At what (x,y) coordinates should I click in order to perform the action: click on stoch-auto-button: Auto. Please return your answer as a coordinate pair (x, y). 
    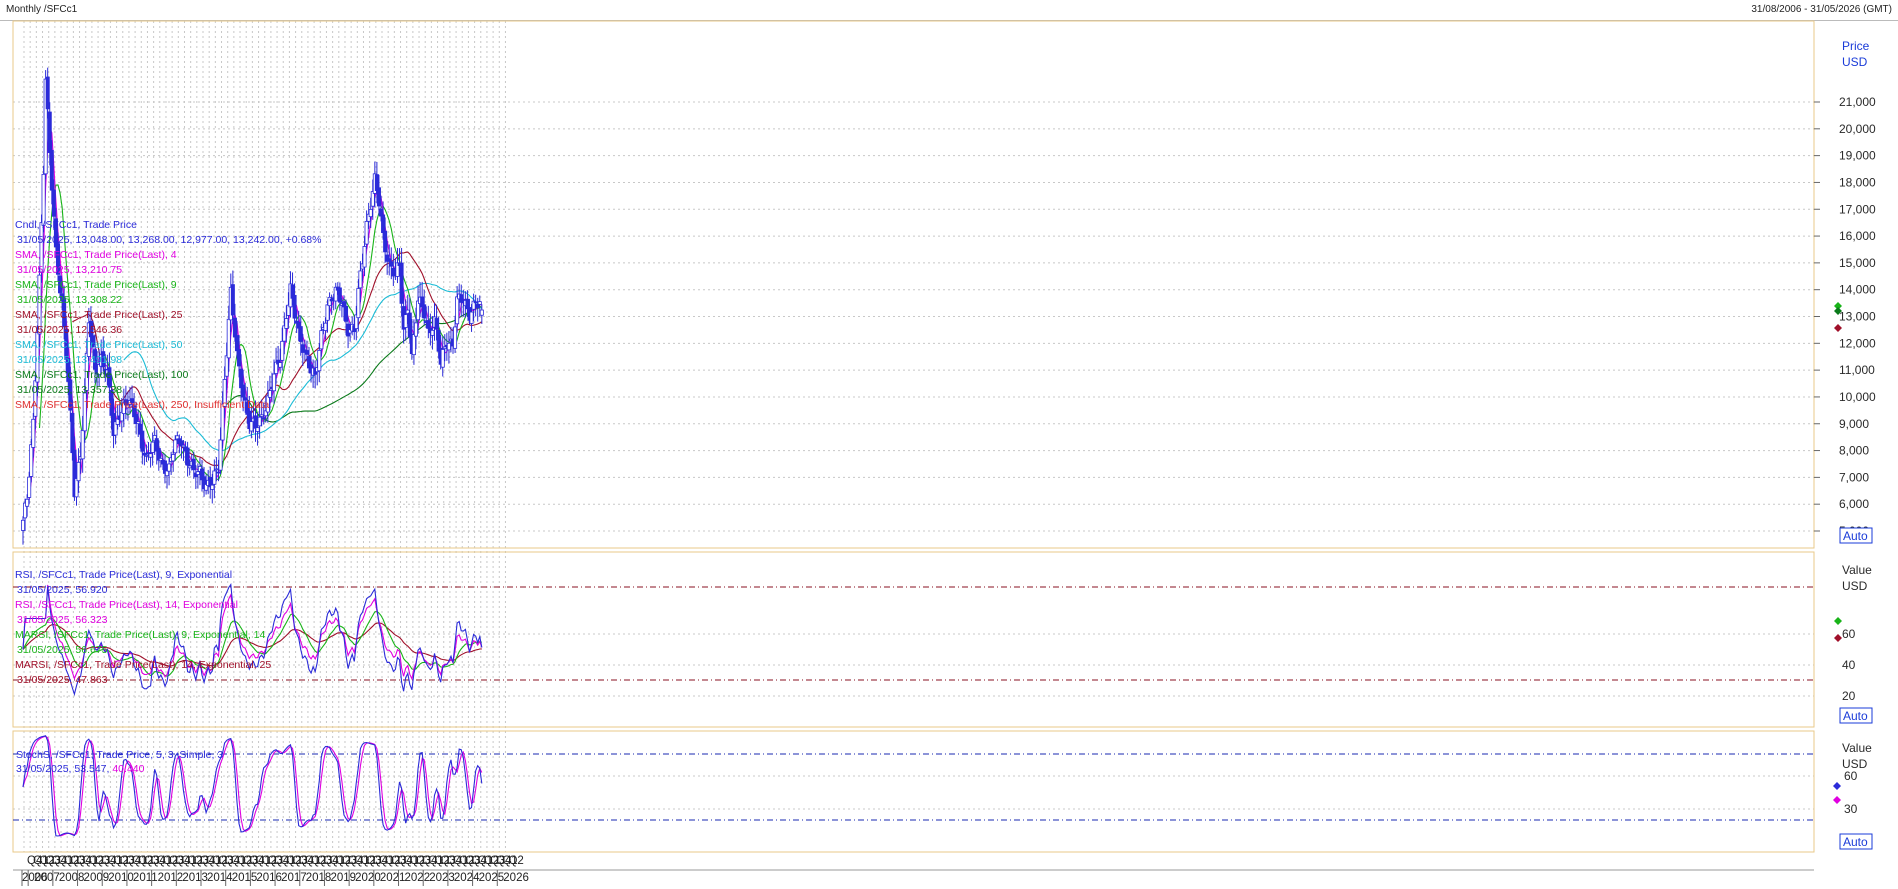
    Looking at the image, I should click on (1856, 841).